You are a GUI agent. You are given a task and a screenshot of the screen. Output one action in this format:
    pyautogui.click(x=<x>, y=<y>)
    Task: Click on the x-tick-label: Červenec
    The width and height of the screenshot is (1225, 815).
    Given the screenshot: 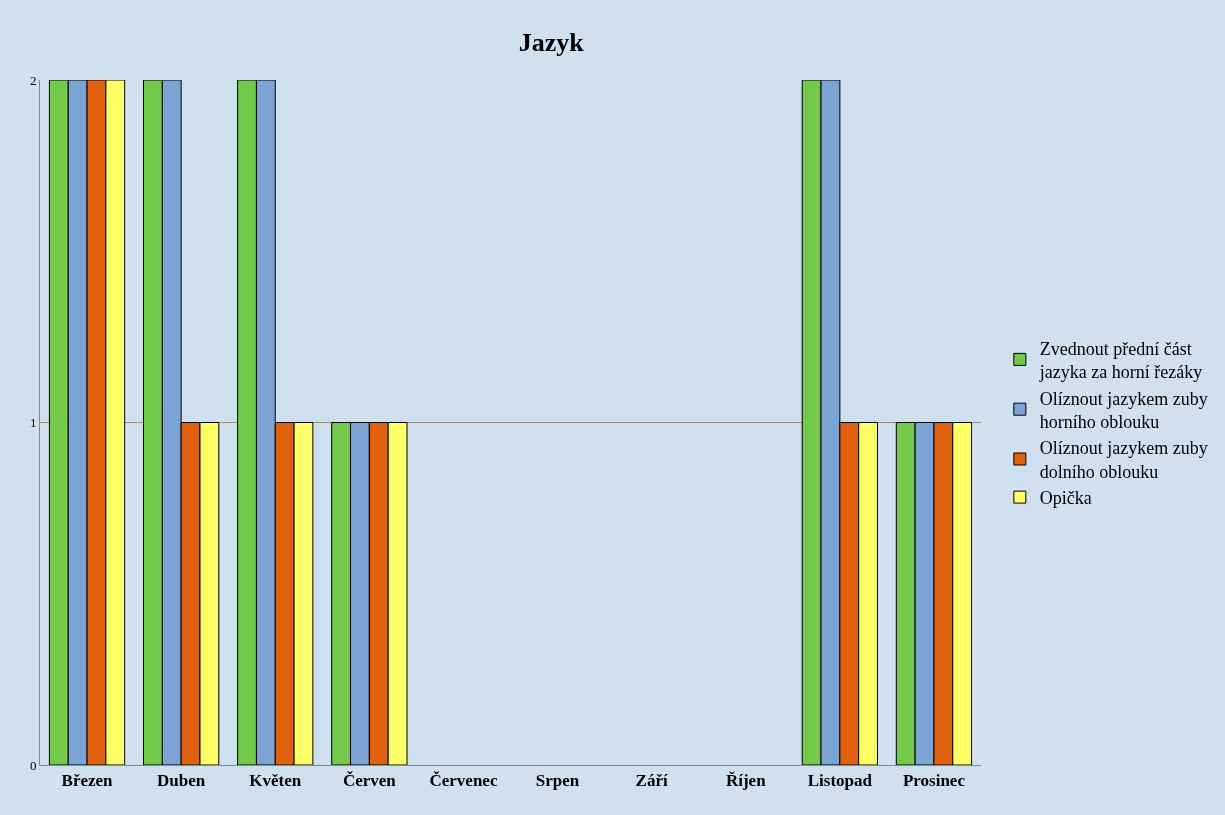 What is the action you would take?
    pyautogui.click(x=463, y=781)
    